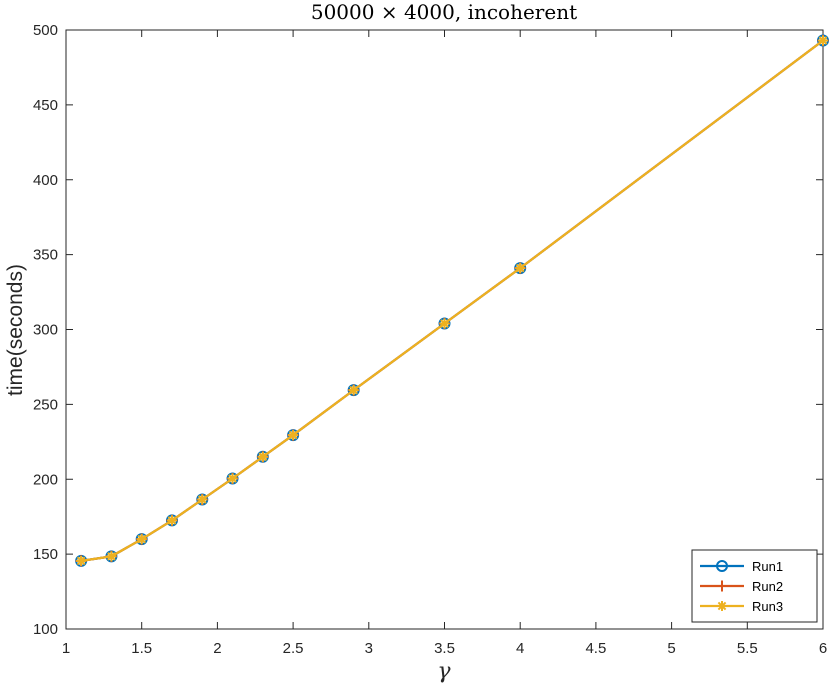 Image resolution: width=830 pixels, height=686 pixels. I want to click on y-tick-label: 200, so click(45, 479).